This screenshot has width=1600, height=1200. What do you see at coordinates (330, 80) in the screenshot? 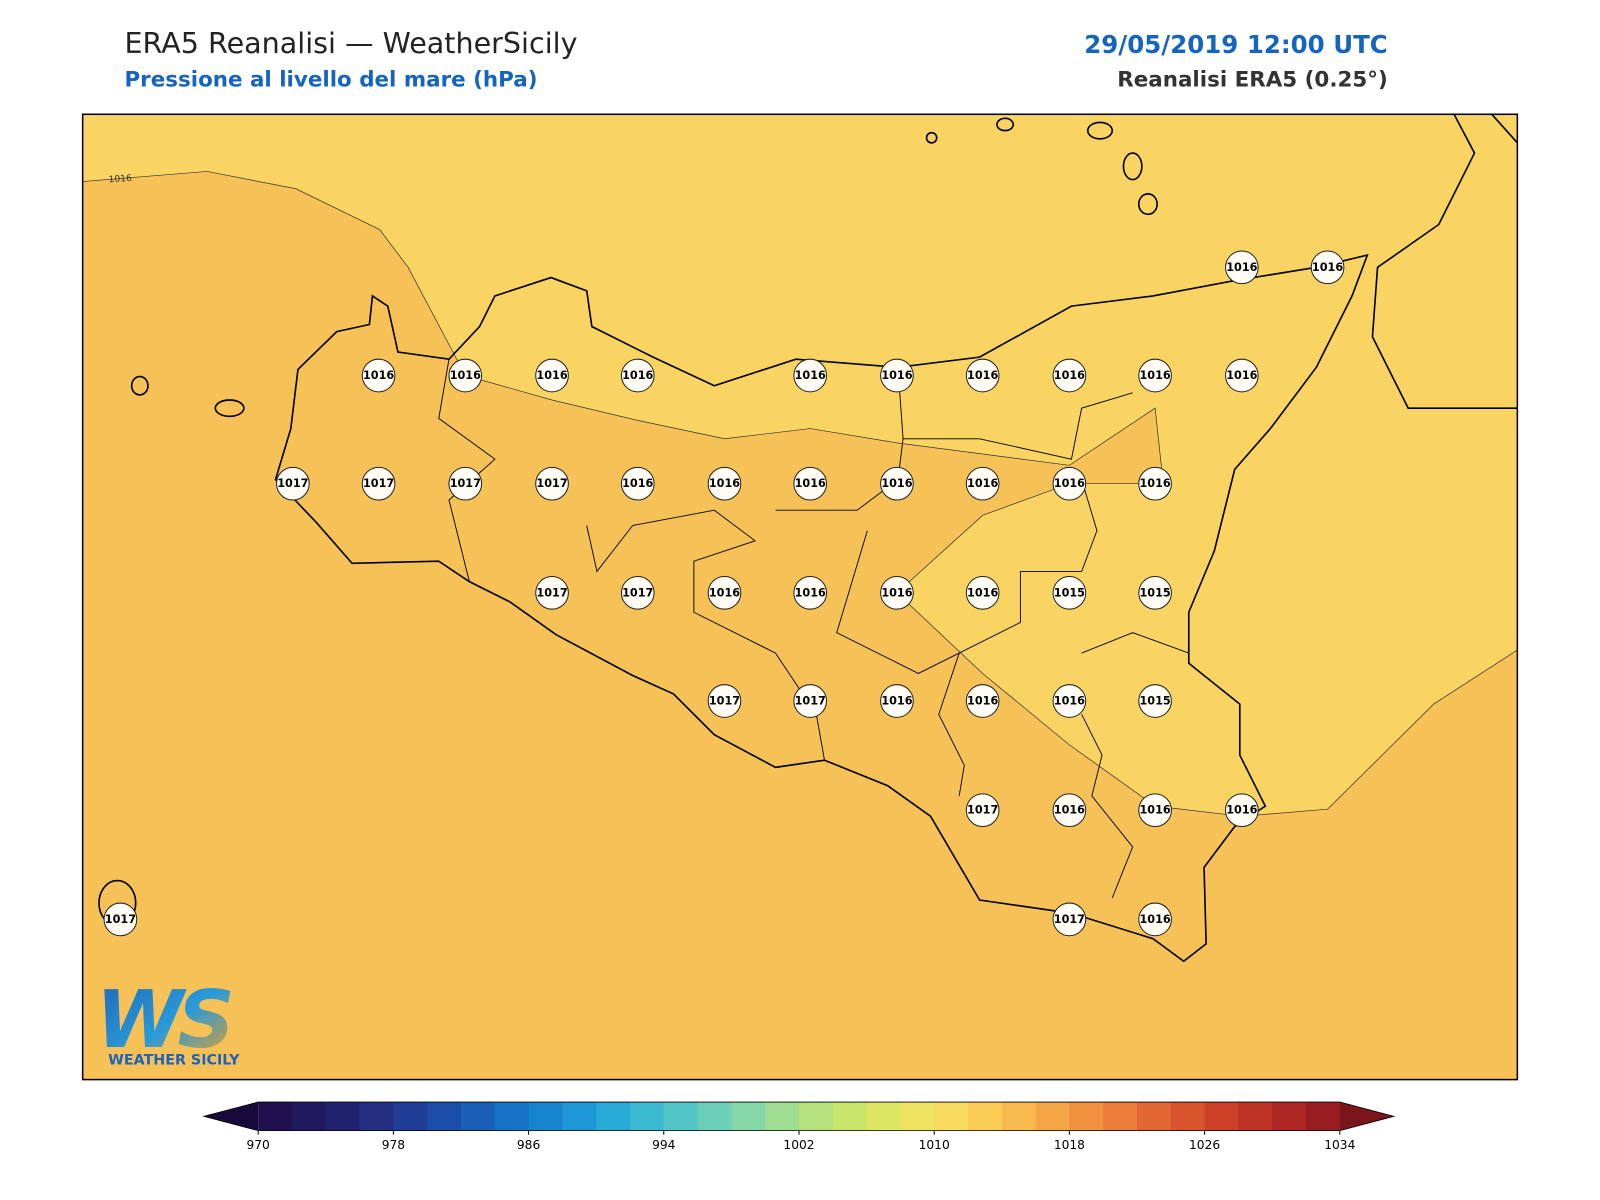
I see `subtitle: Pressione al livello del mare (hPa)` at bounding box center [330, 80].